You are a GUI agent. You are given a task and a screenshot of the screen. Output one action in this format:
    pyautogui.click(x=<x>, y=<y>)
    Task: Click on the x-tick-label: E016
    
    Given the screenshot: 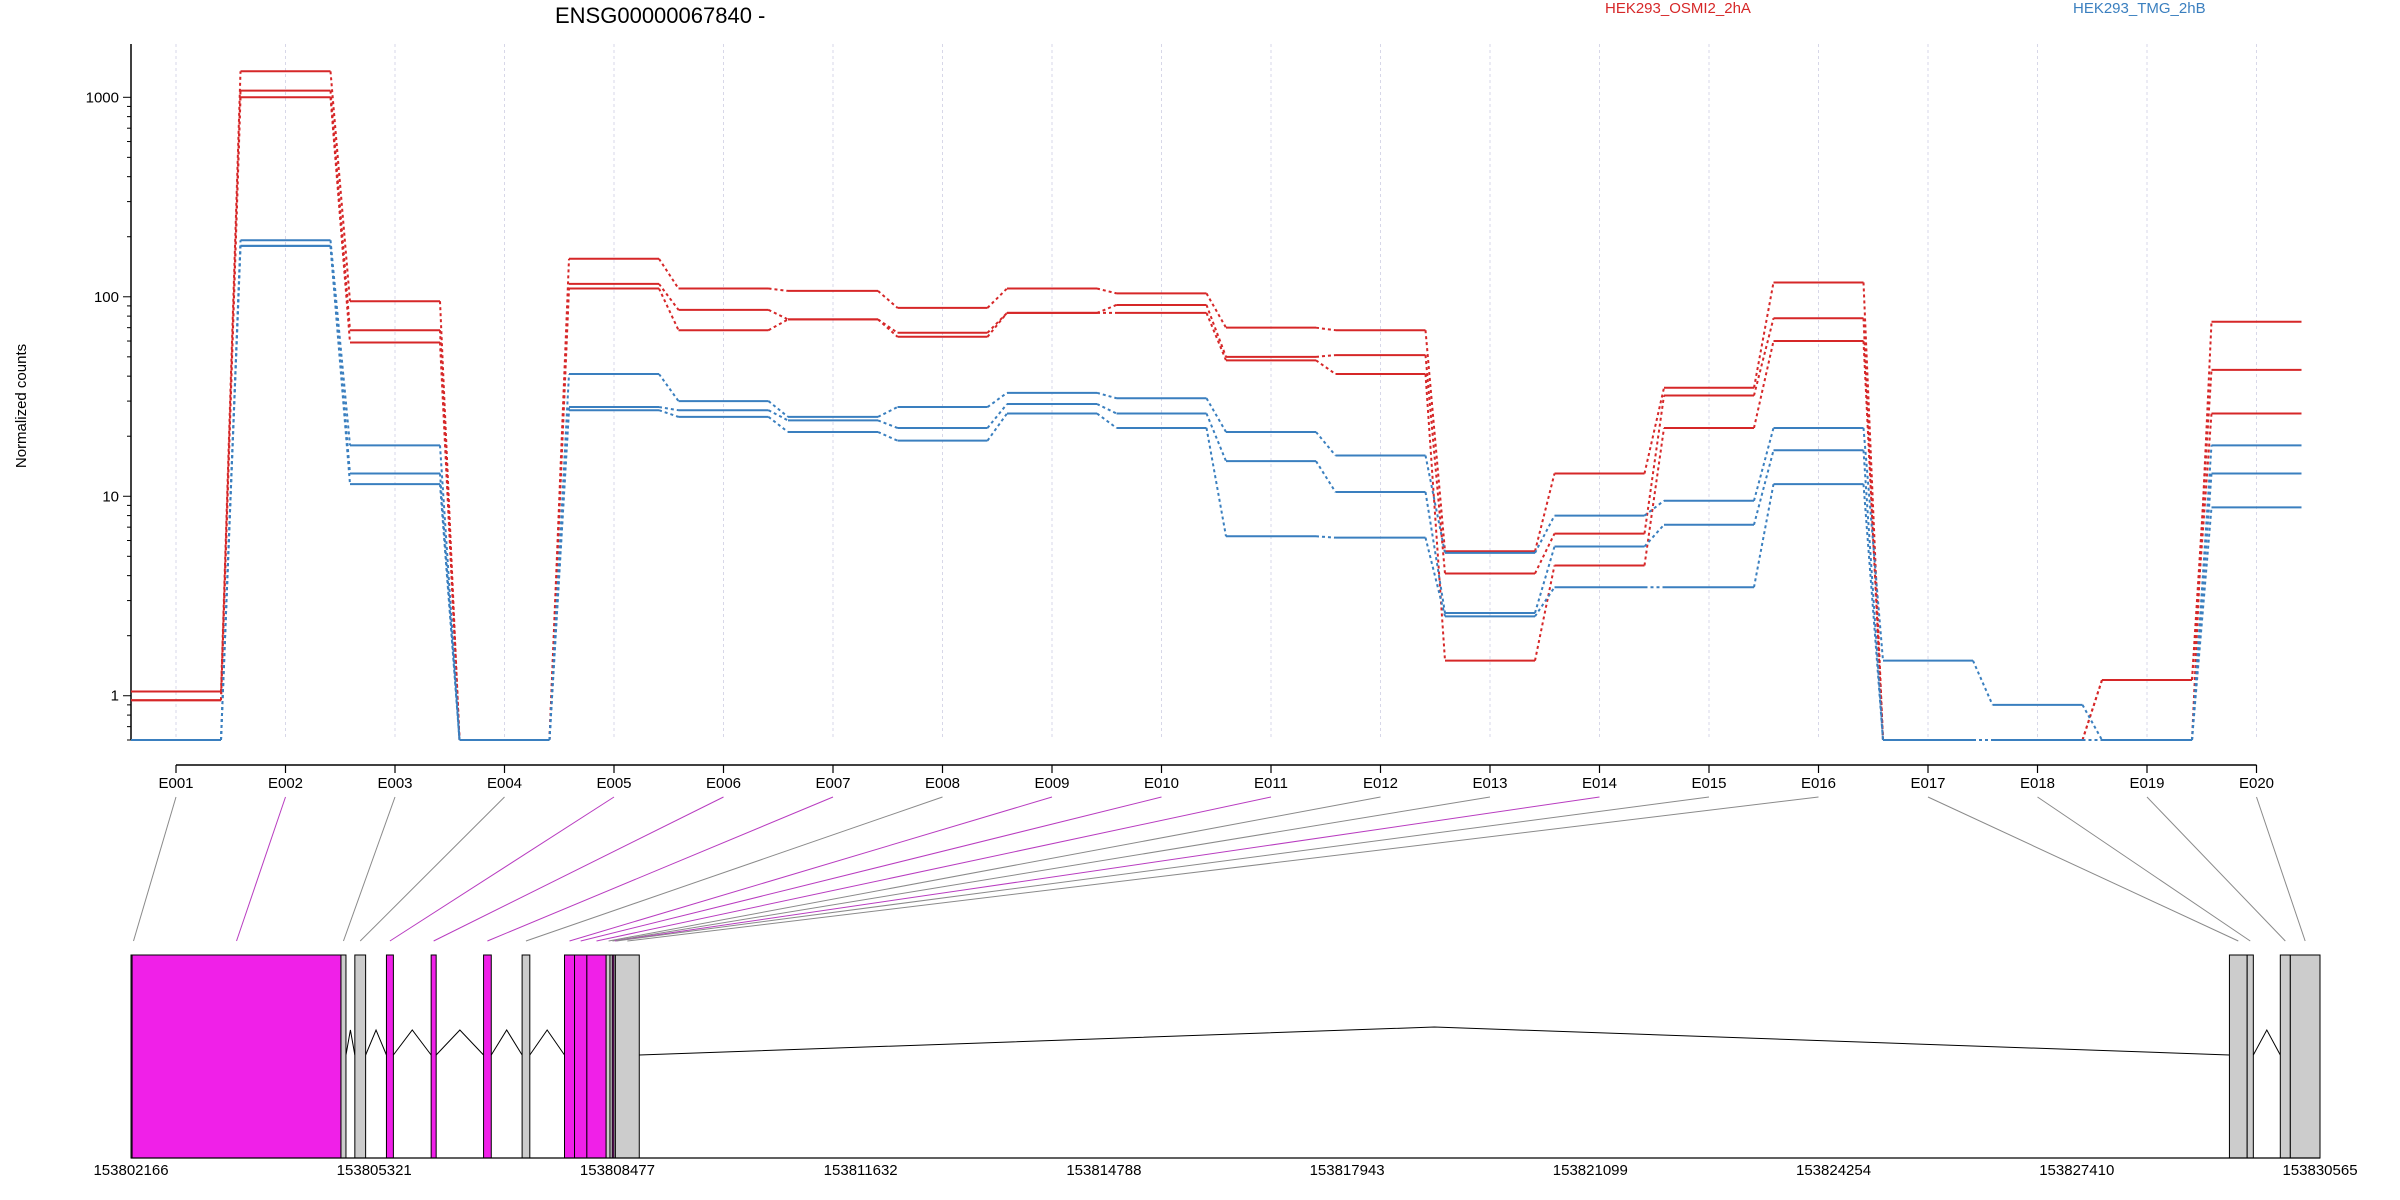 What is the action you would take?
    pyautogui.click(x=1818, y=783)
    